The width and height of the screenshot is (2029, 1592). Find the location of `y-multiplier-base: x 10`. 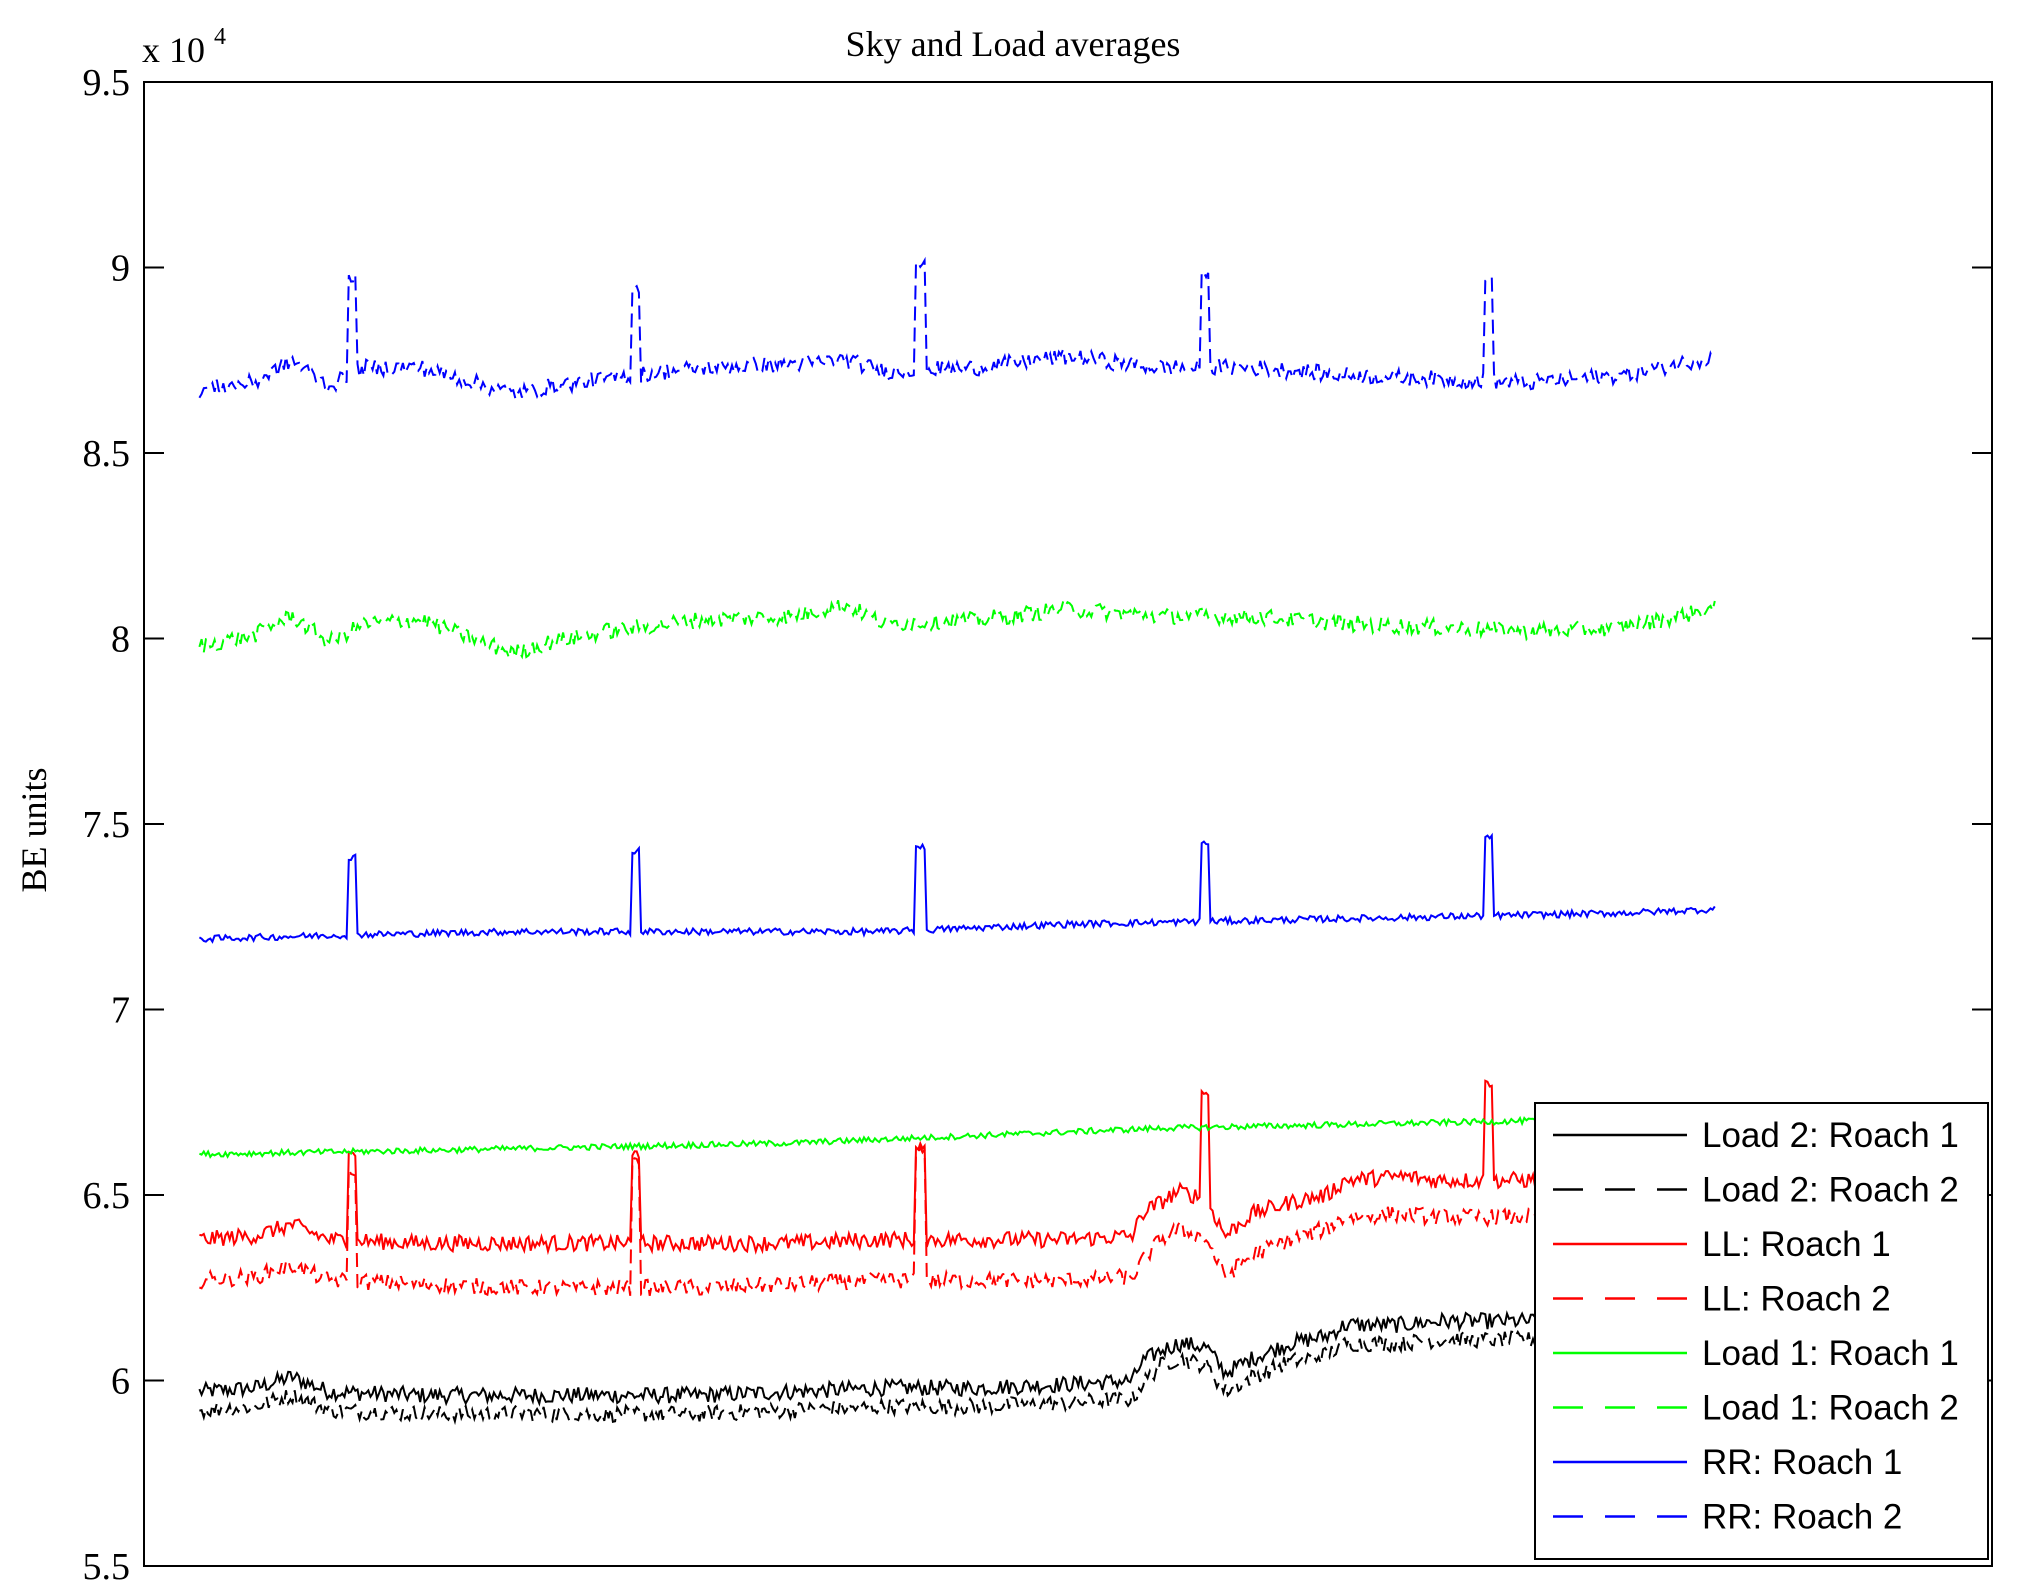

y-multiplier-base: x 10 is located at coordinates (173, 50).